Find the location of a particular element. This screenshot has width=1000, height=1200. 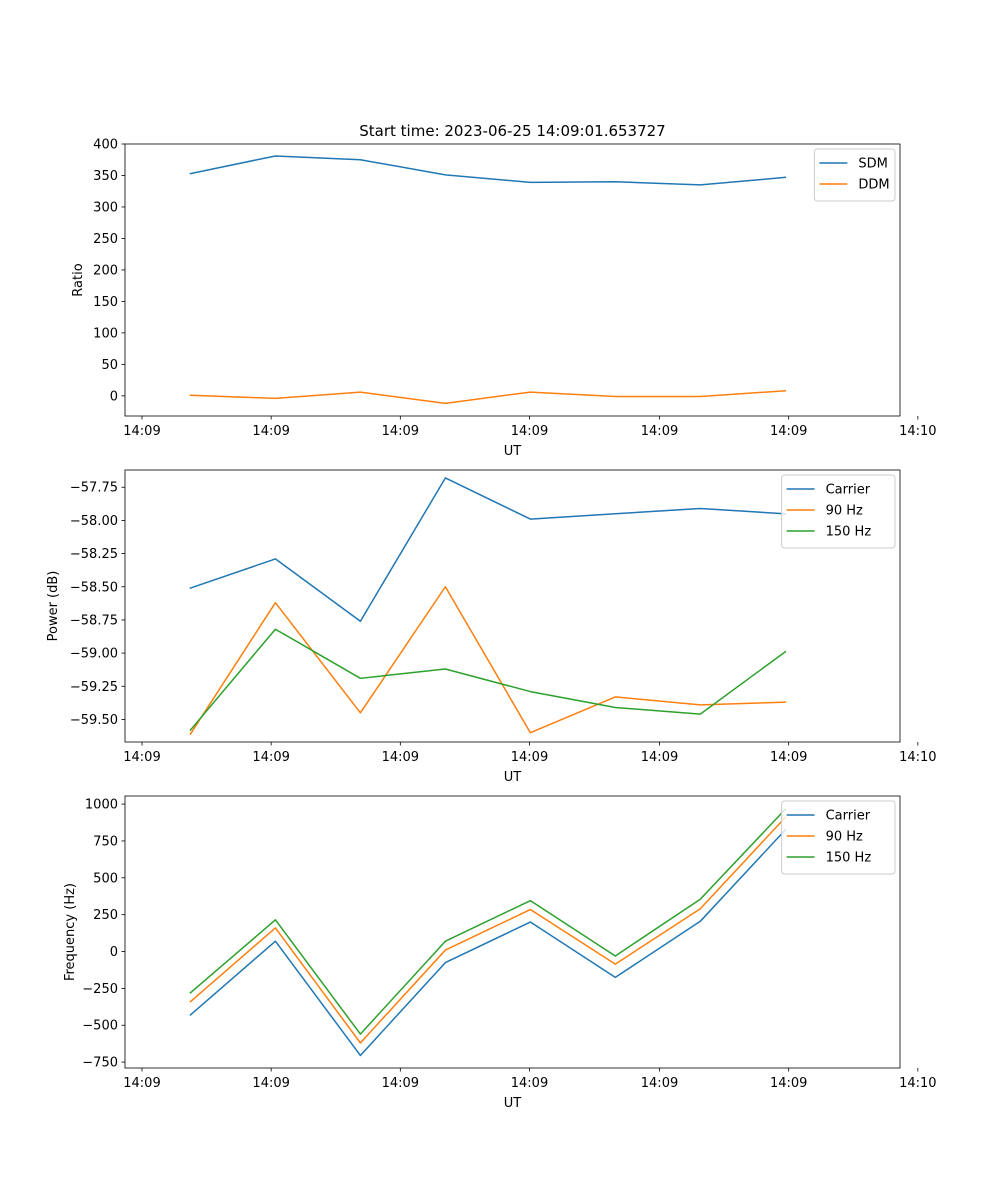

chart-title: Start time: 2023-06-25 14:09:01.653727 is located at coordinates (512, 131).